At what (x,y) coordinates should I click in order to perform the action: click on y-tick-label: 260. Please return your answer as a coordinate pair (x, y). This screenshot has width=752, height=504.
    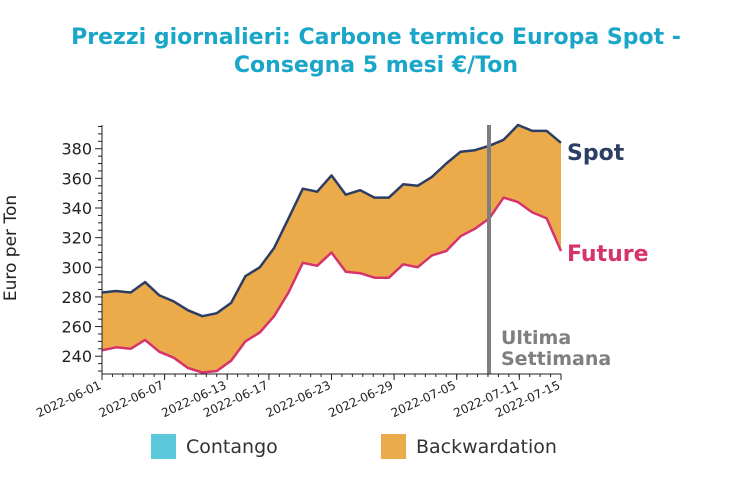
    Looking at the image, I should click on (76, 327).